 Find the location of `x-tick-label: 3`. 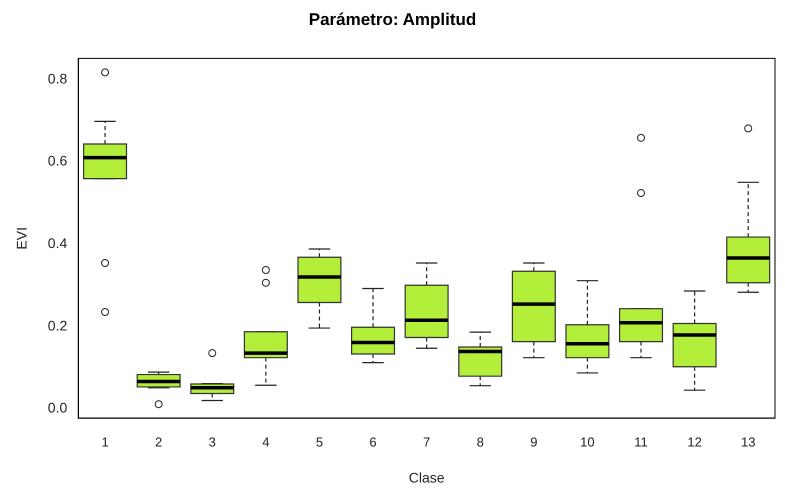

x-tick-label: 3 is located at coordinates (212, 442).